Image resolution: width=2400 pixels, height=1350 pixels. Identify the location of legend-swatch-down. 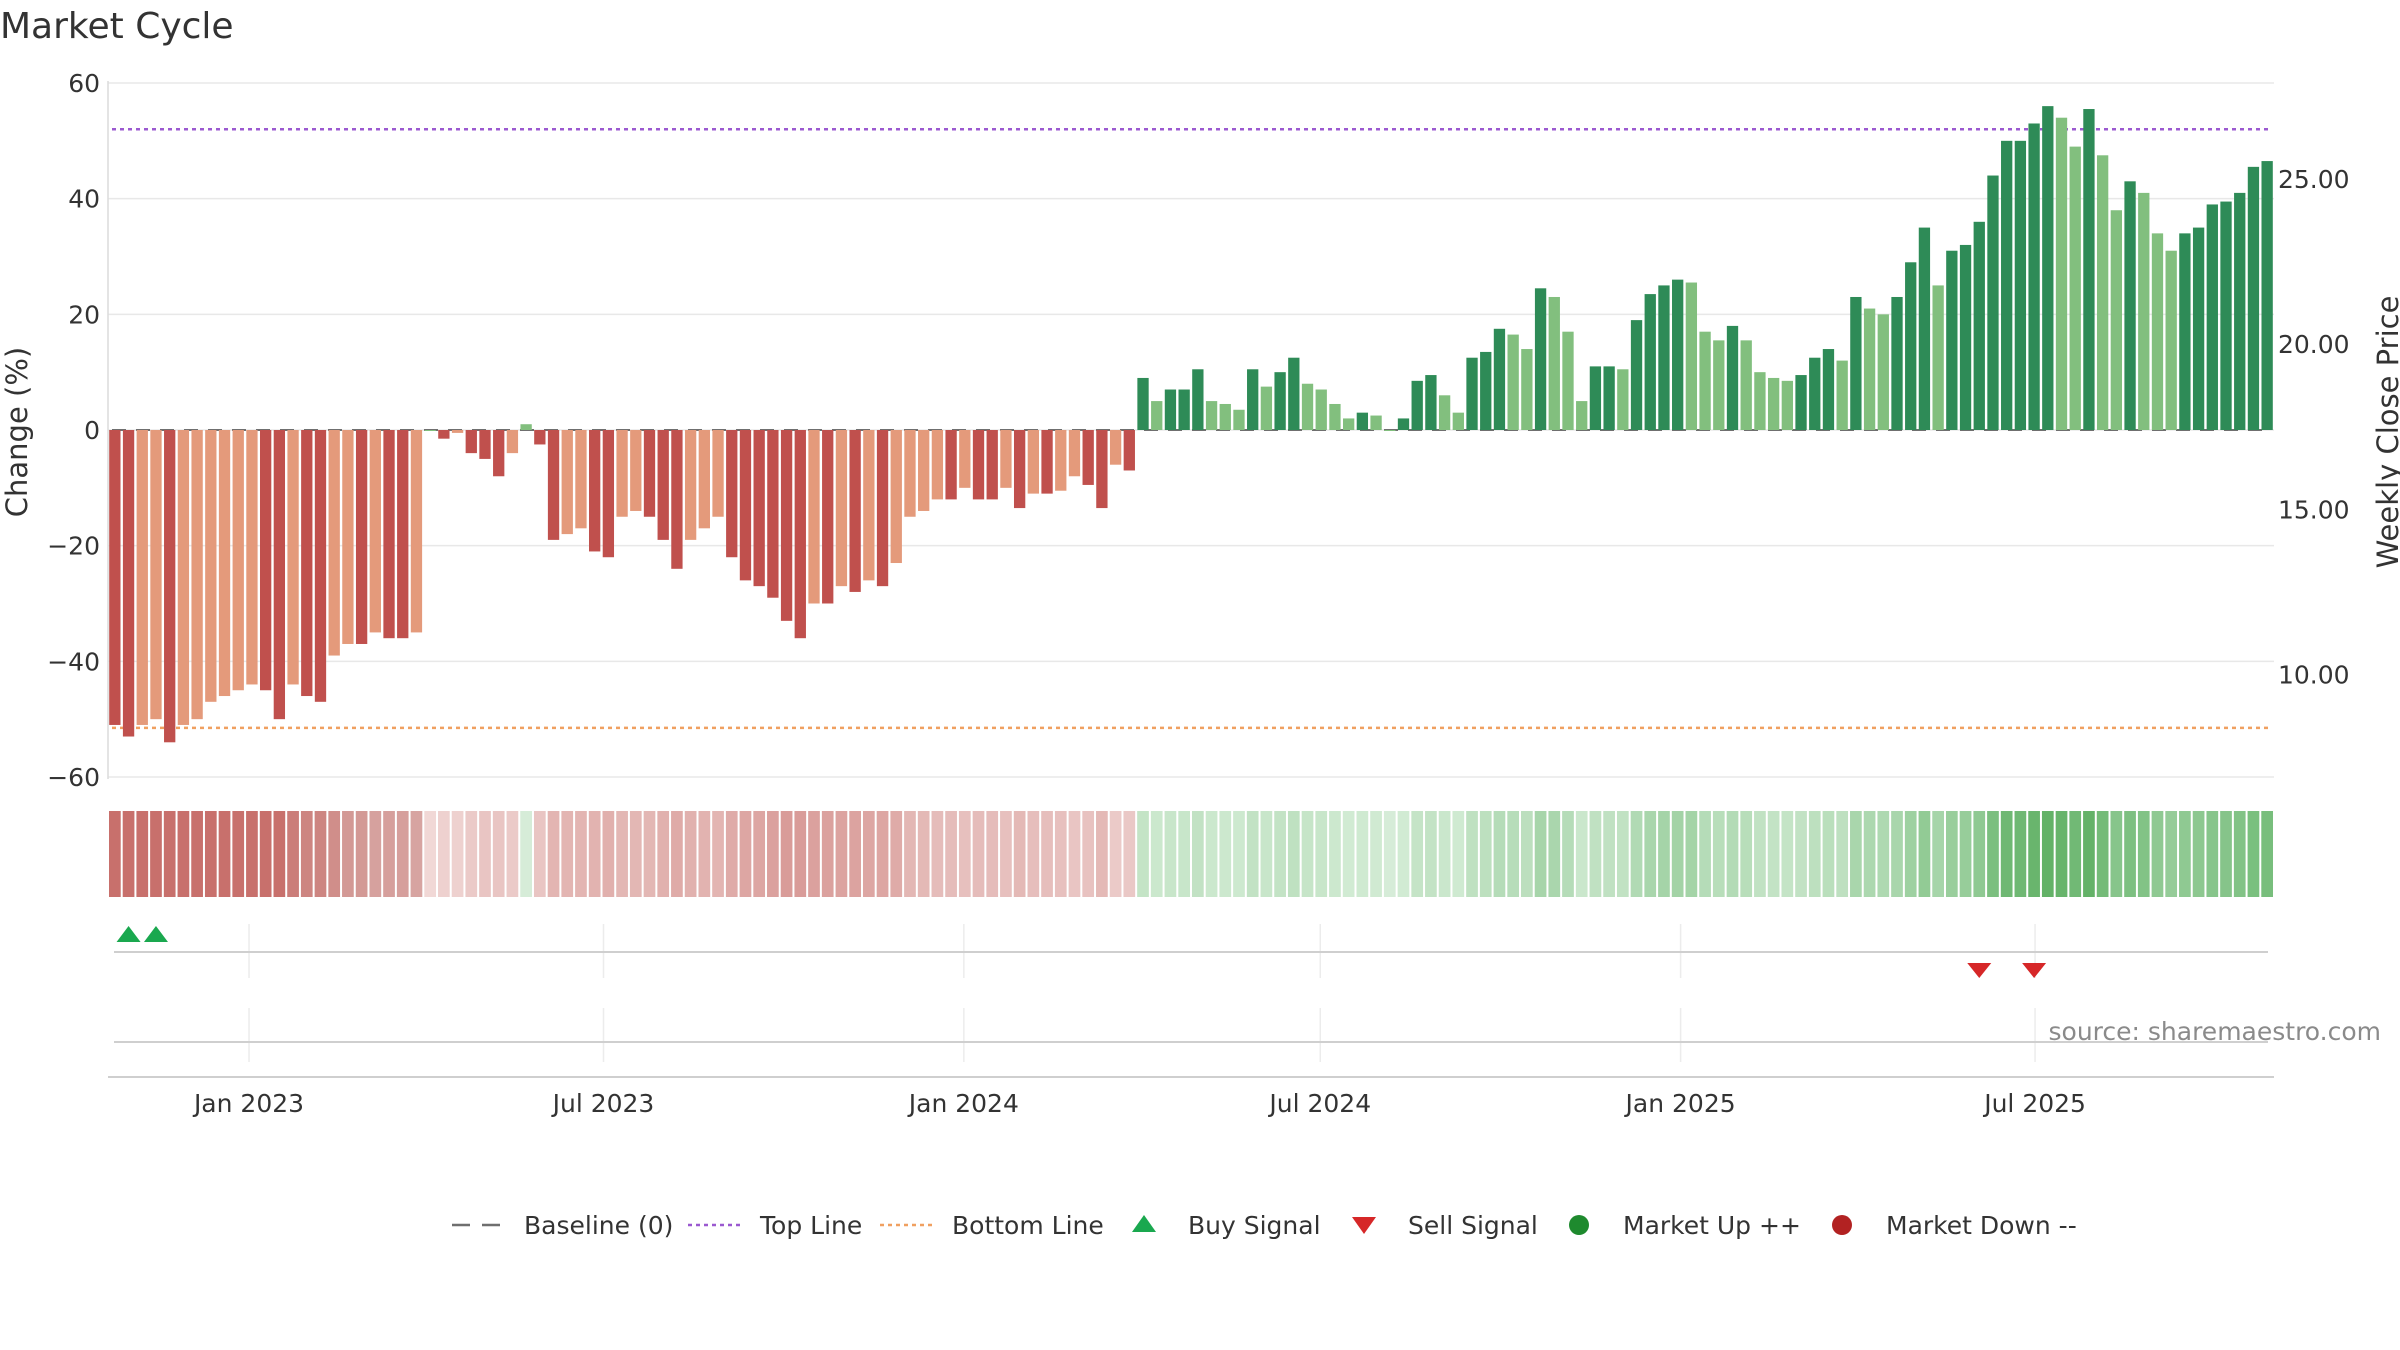
(1842, 1225).